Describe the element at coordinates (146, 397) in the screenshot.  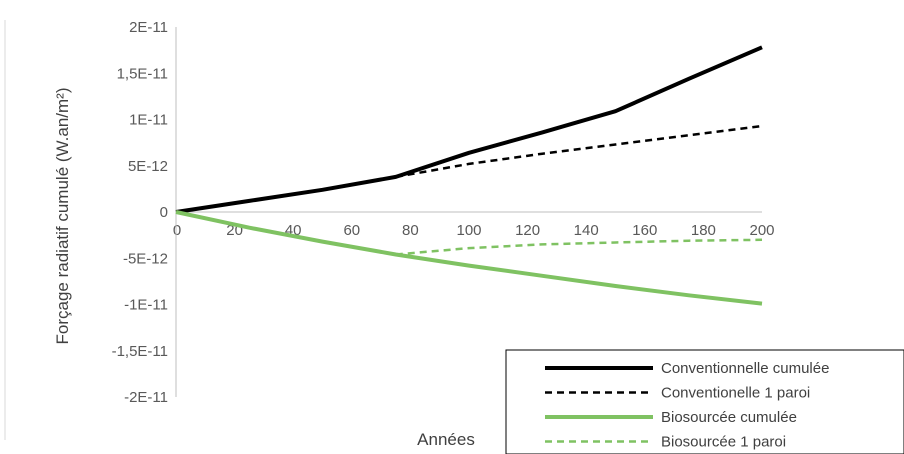
I see `y-tick-label: -2E-11` at that location.